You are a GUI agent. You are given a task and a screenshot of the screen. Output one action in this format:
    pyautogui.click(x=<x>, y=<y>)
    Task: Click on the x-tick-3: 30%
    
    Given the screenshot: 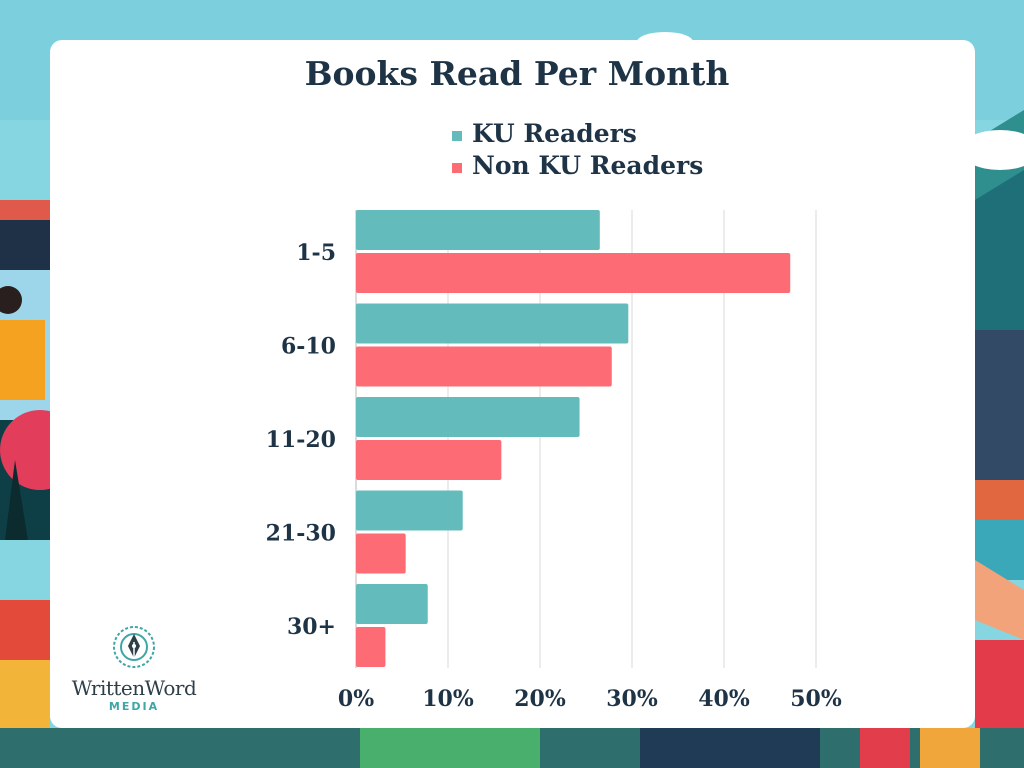 What is the action you would take?
    pyautogui.click(x=632, y=699)
    